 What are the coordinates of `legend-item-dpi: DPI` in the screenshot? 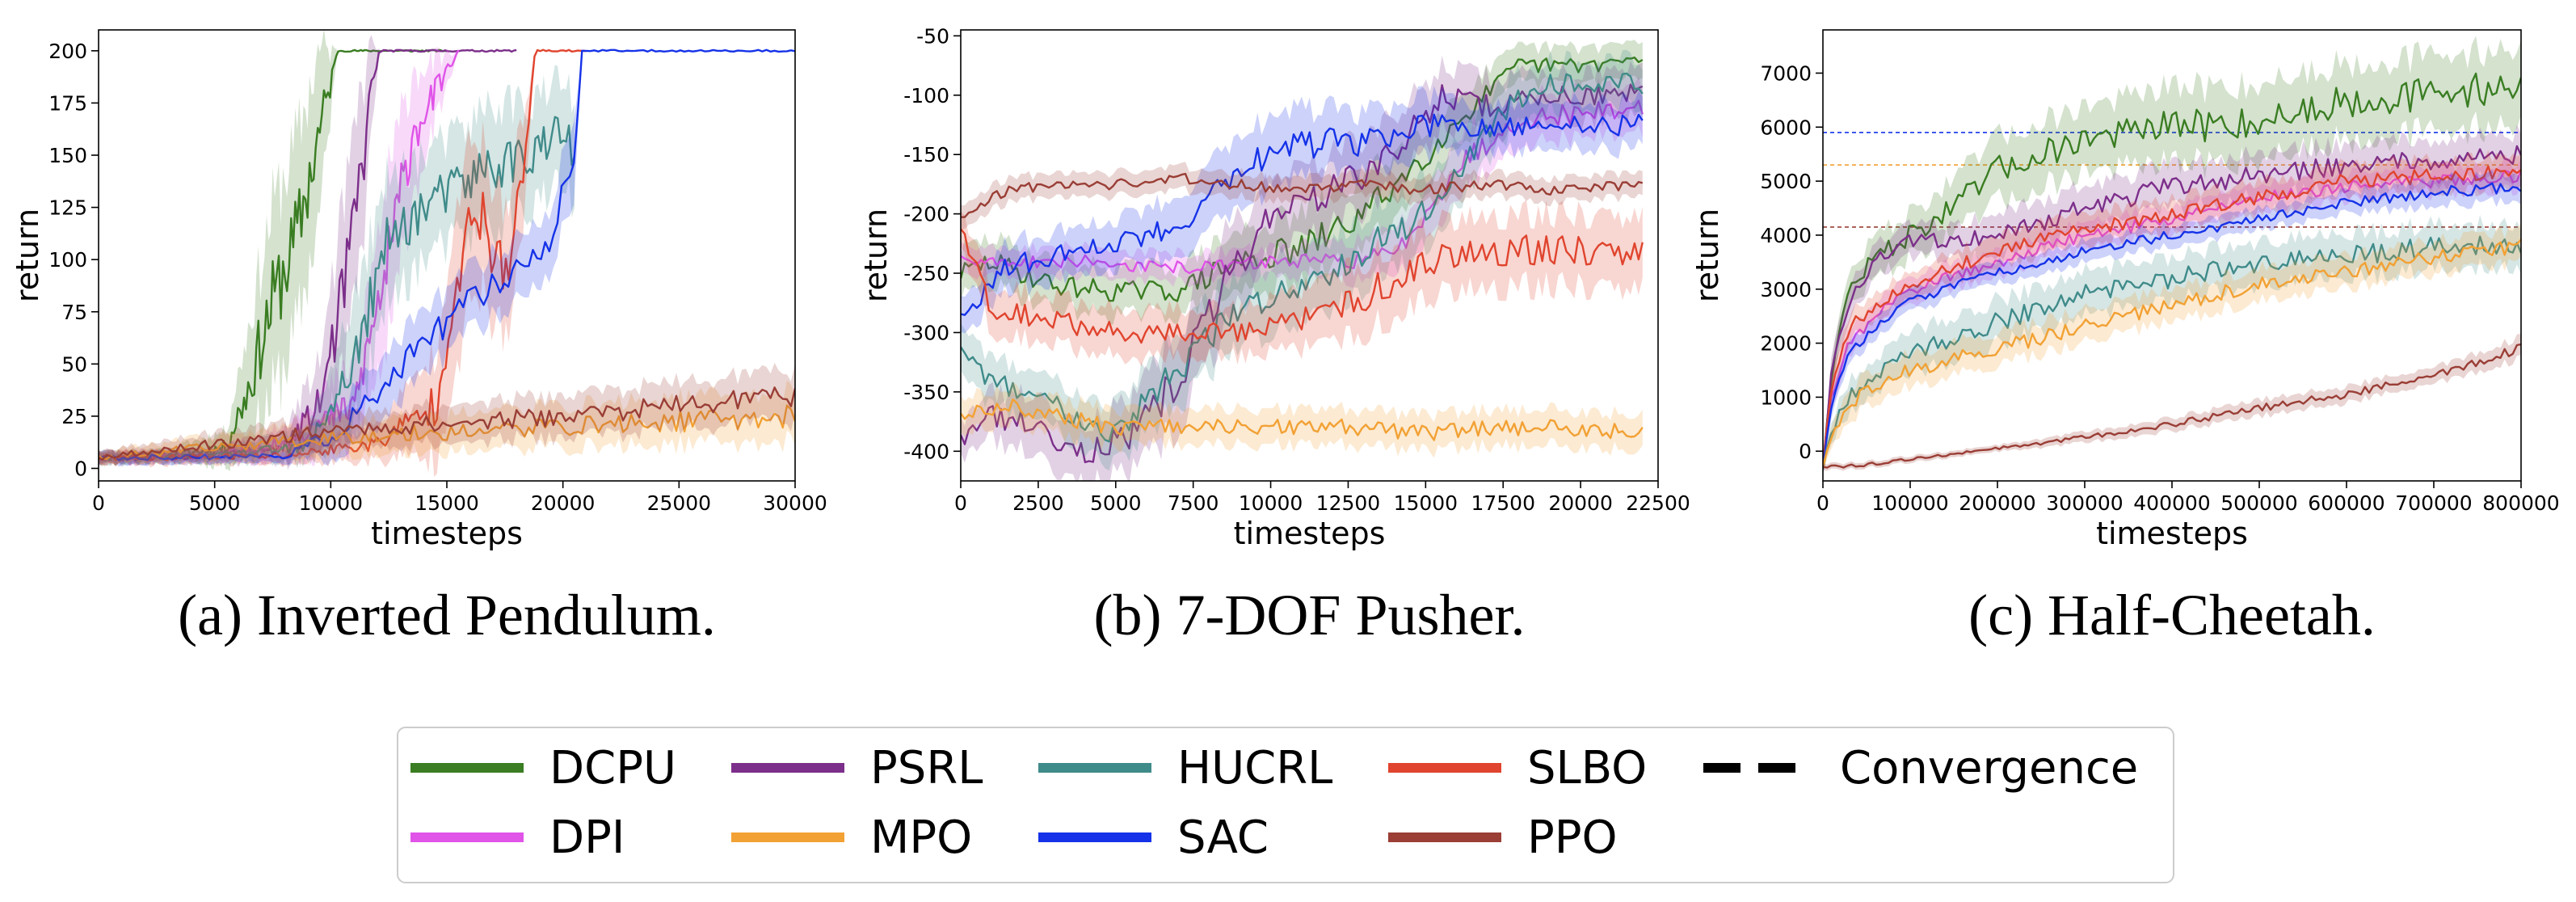 It's located at (517, 838).